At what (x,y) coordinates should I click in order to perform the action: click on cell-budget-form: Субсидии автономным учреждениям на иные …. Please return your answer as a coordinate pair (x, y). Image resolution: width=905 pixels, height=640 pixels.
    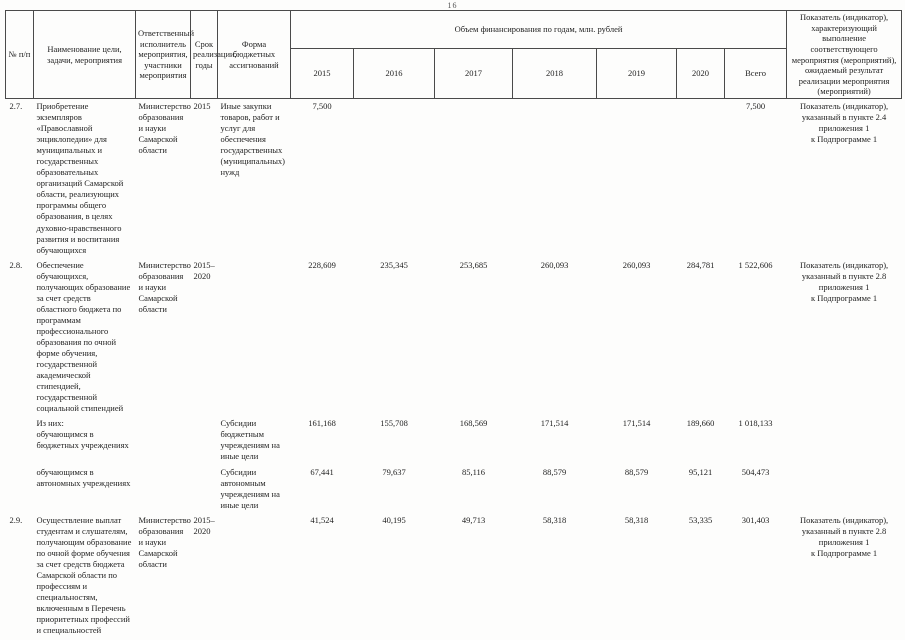
    Looking at the image, I should click on (250, 488).